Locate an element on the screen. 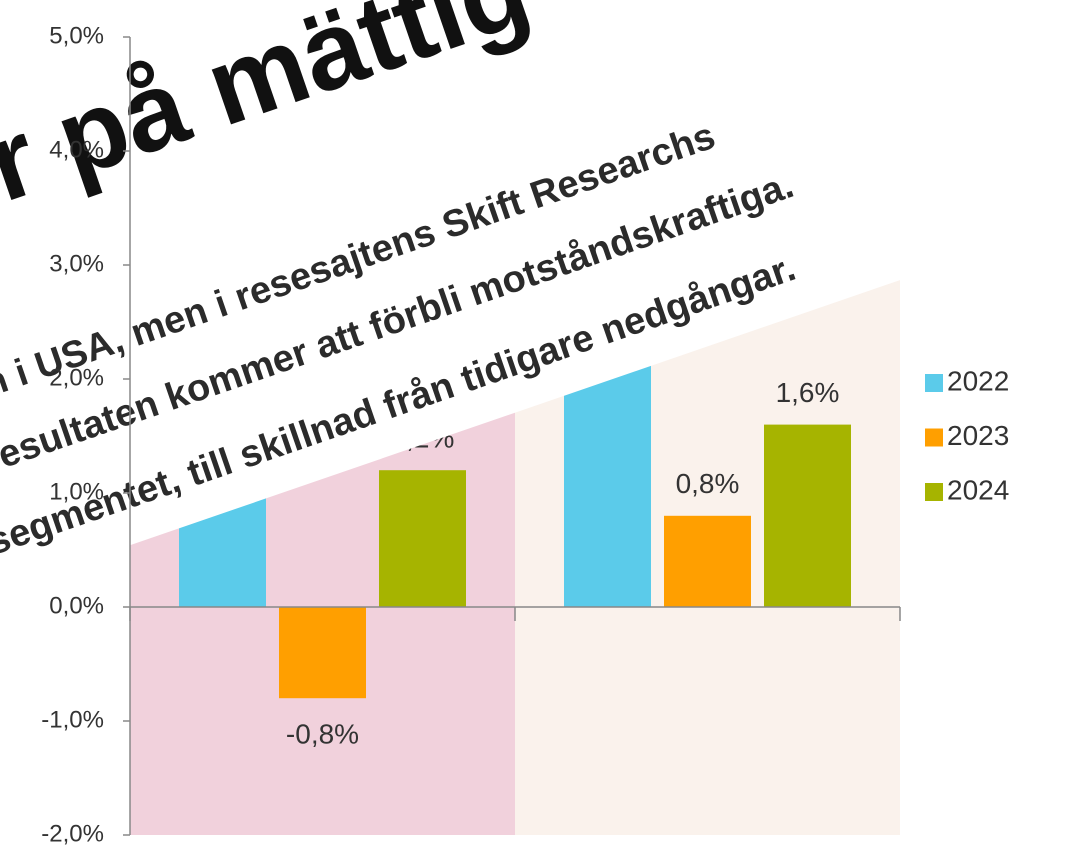 The image size is (1076, 850). y-tick-label: 4,0% is located at coordinates (76, 149).